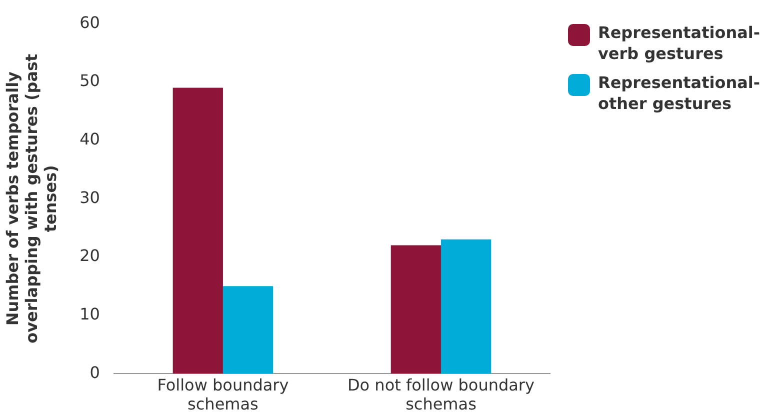  What do you see at coordinates (95, 372) in the screenshot?
I see `y-tick-label: 0` at bounding box center [95, 372].